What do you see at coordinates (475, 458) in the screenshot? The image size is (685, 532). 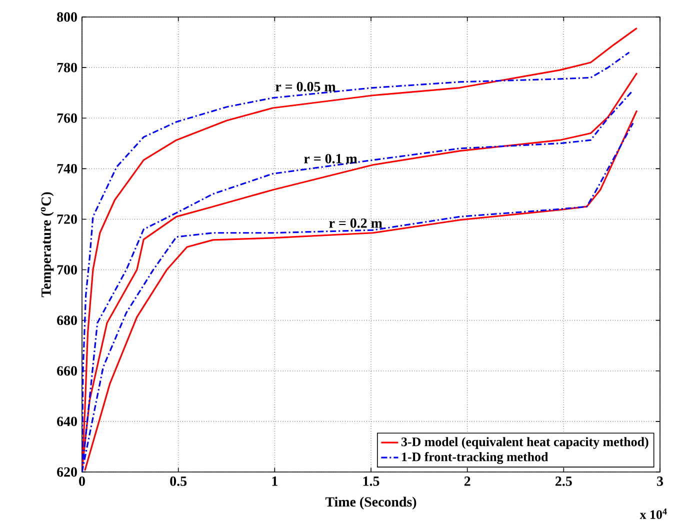 I see `legend-label: 1-D front-tracking method` at bounding box center [475, 458].